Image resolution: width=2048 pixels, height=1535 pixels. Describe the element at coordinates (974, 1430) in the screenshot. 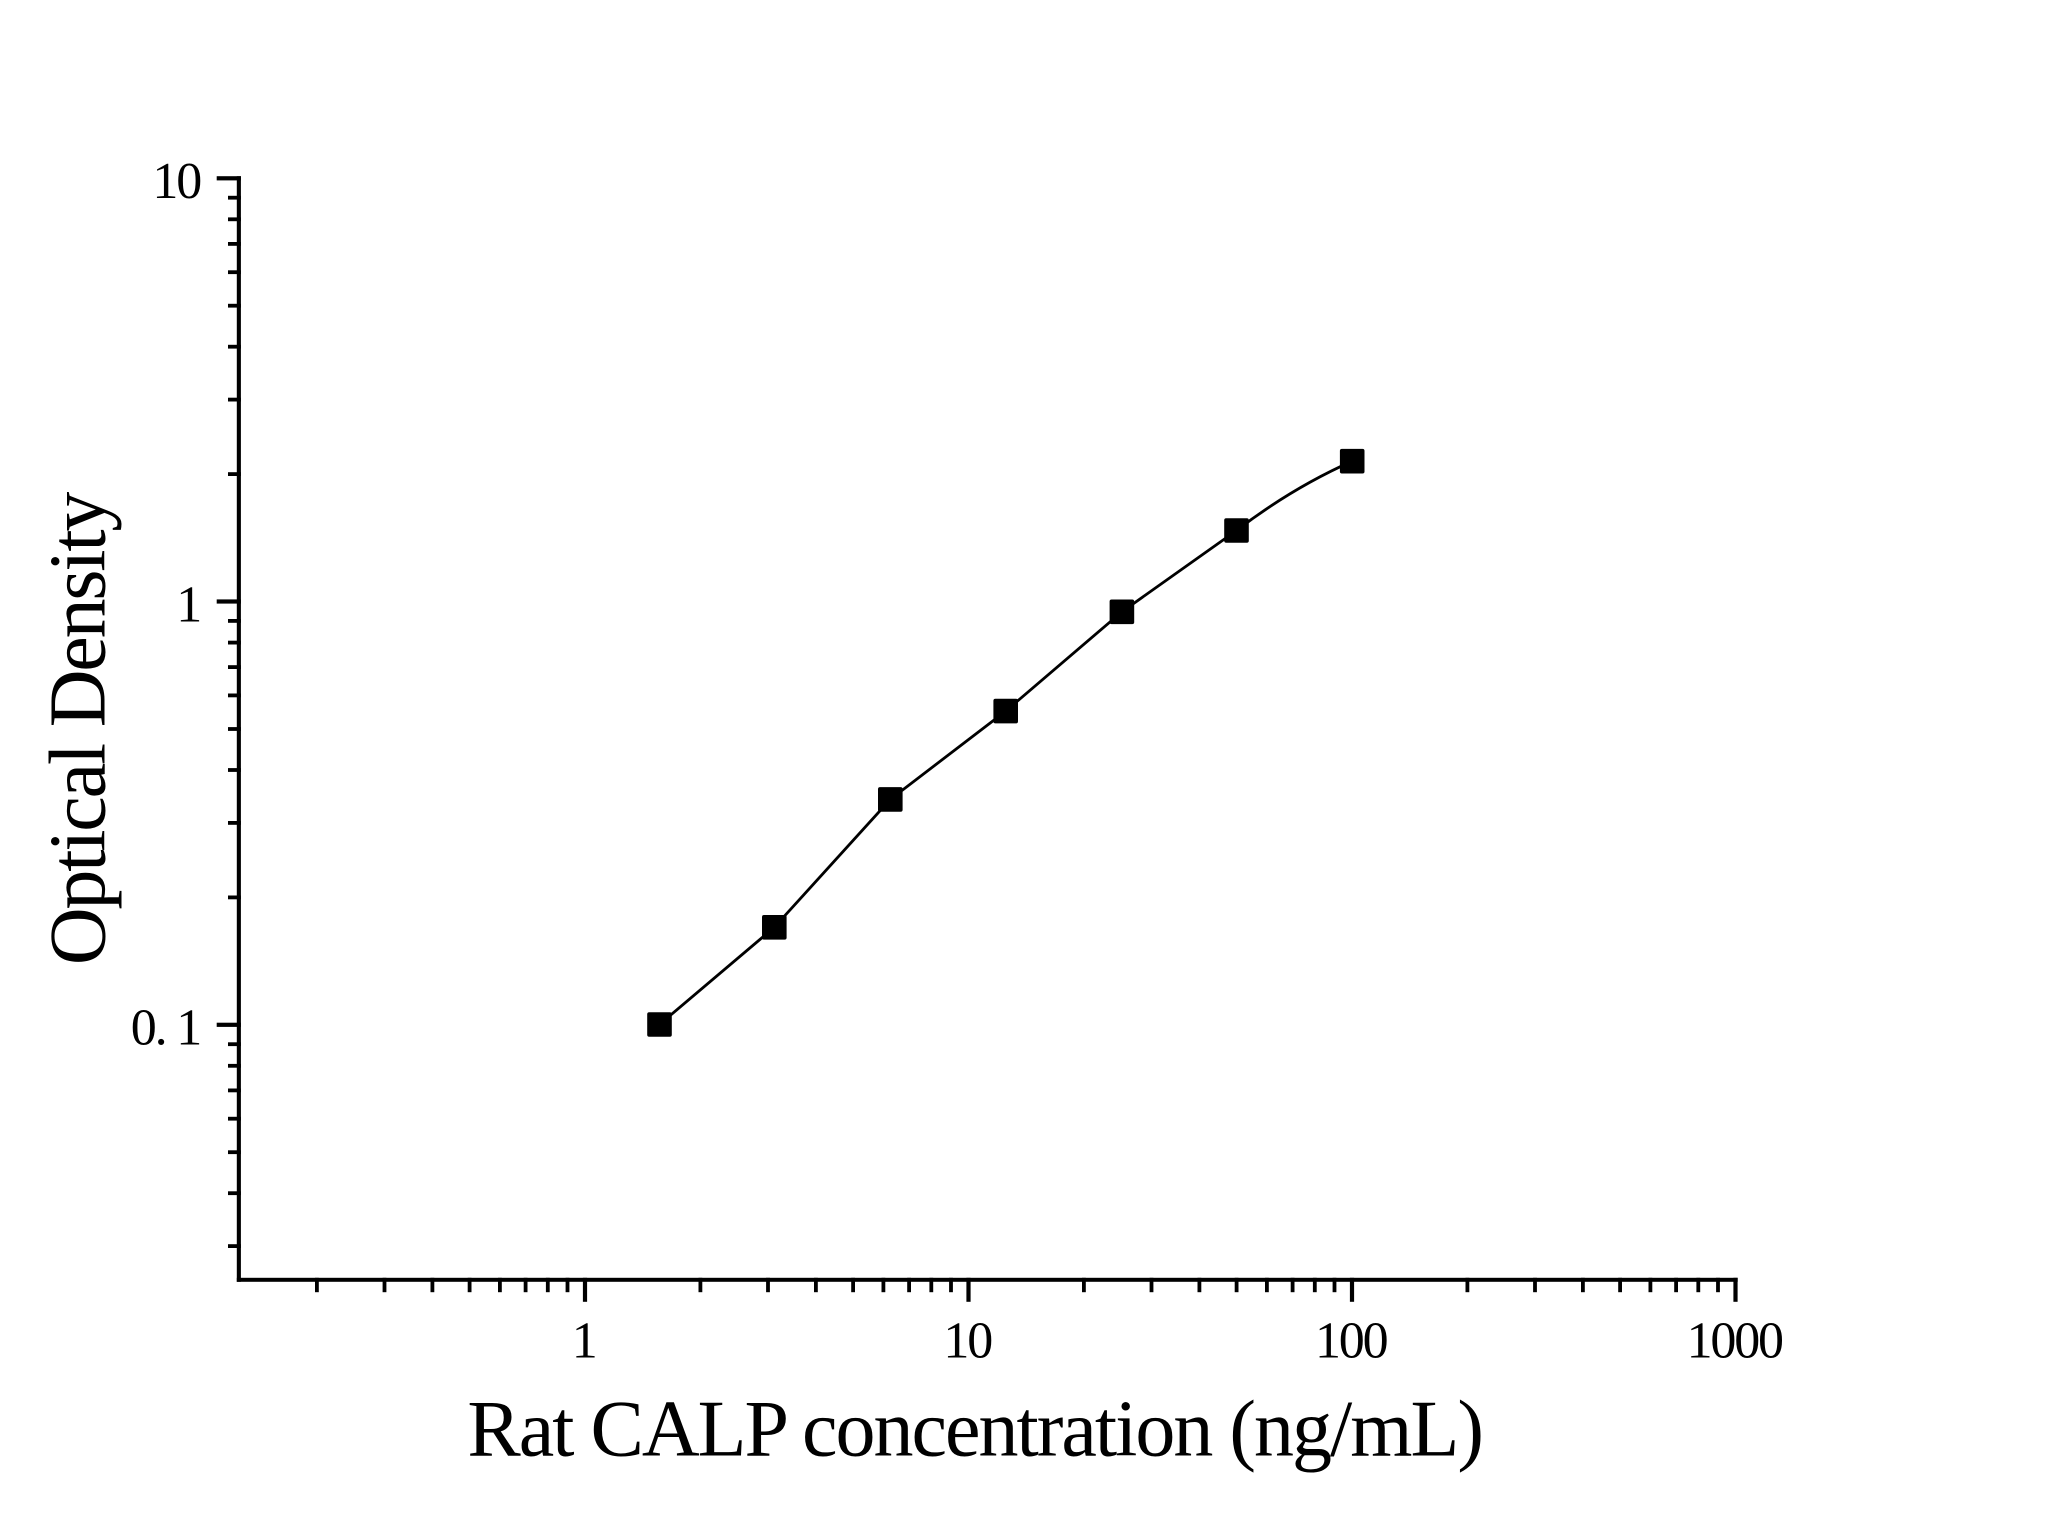

I see `svg-text: Rat CALP concentration (ng/mL)` at that location.